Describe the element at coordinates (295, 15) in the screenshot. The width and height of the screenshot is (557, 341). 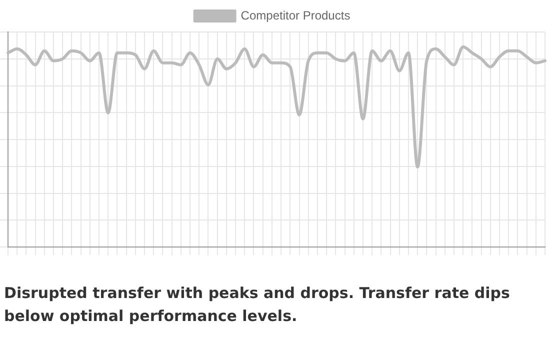
I see `legend-label: Competitor Products` at that location.